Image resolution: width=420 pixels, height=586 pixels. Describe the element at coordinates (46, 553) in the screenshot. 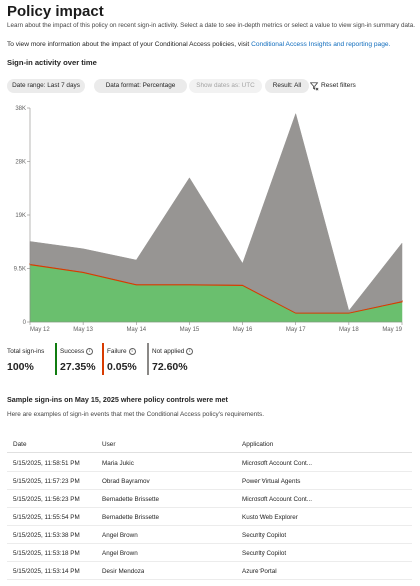

I see `cell-date: 5/15/2025, 11:53:18 PM` at that location.